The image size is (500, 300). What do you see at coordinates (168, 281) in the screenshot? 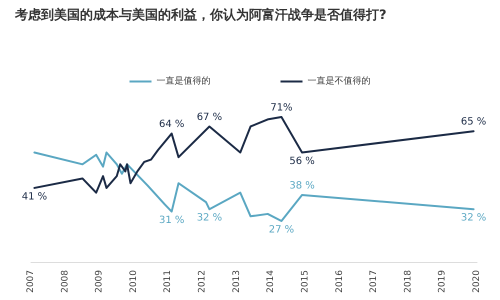
I see `x-tick-label: 2011` at bounding box center [168, 281].